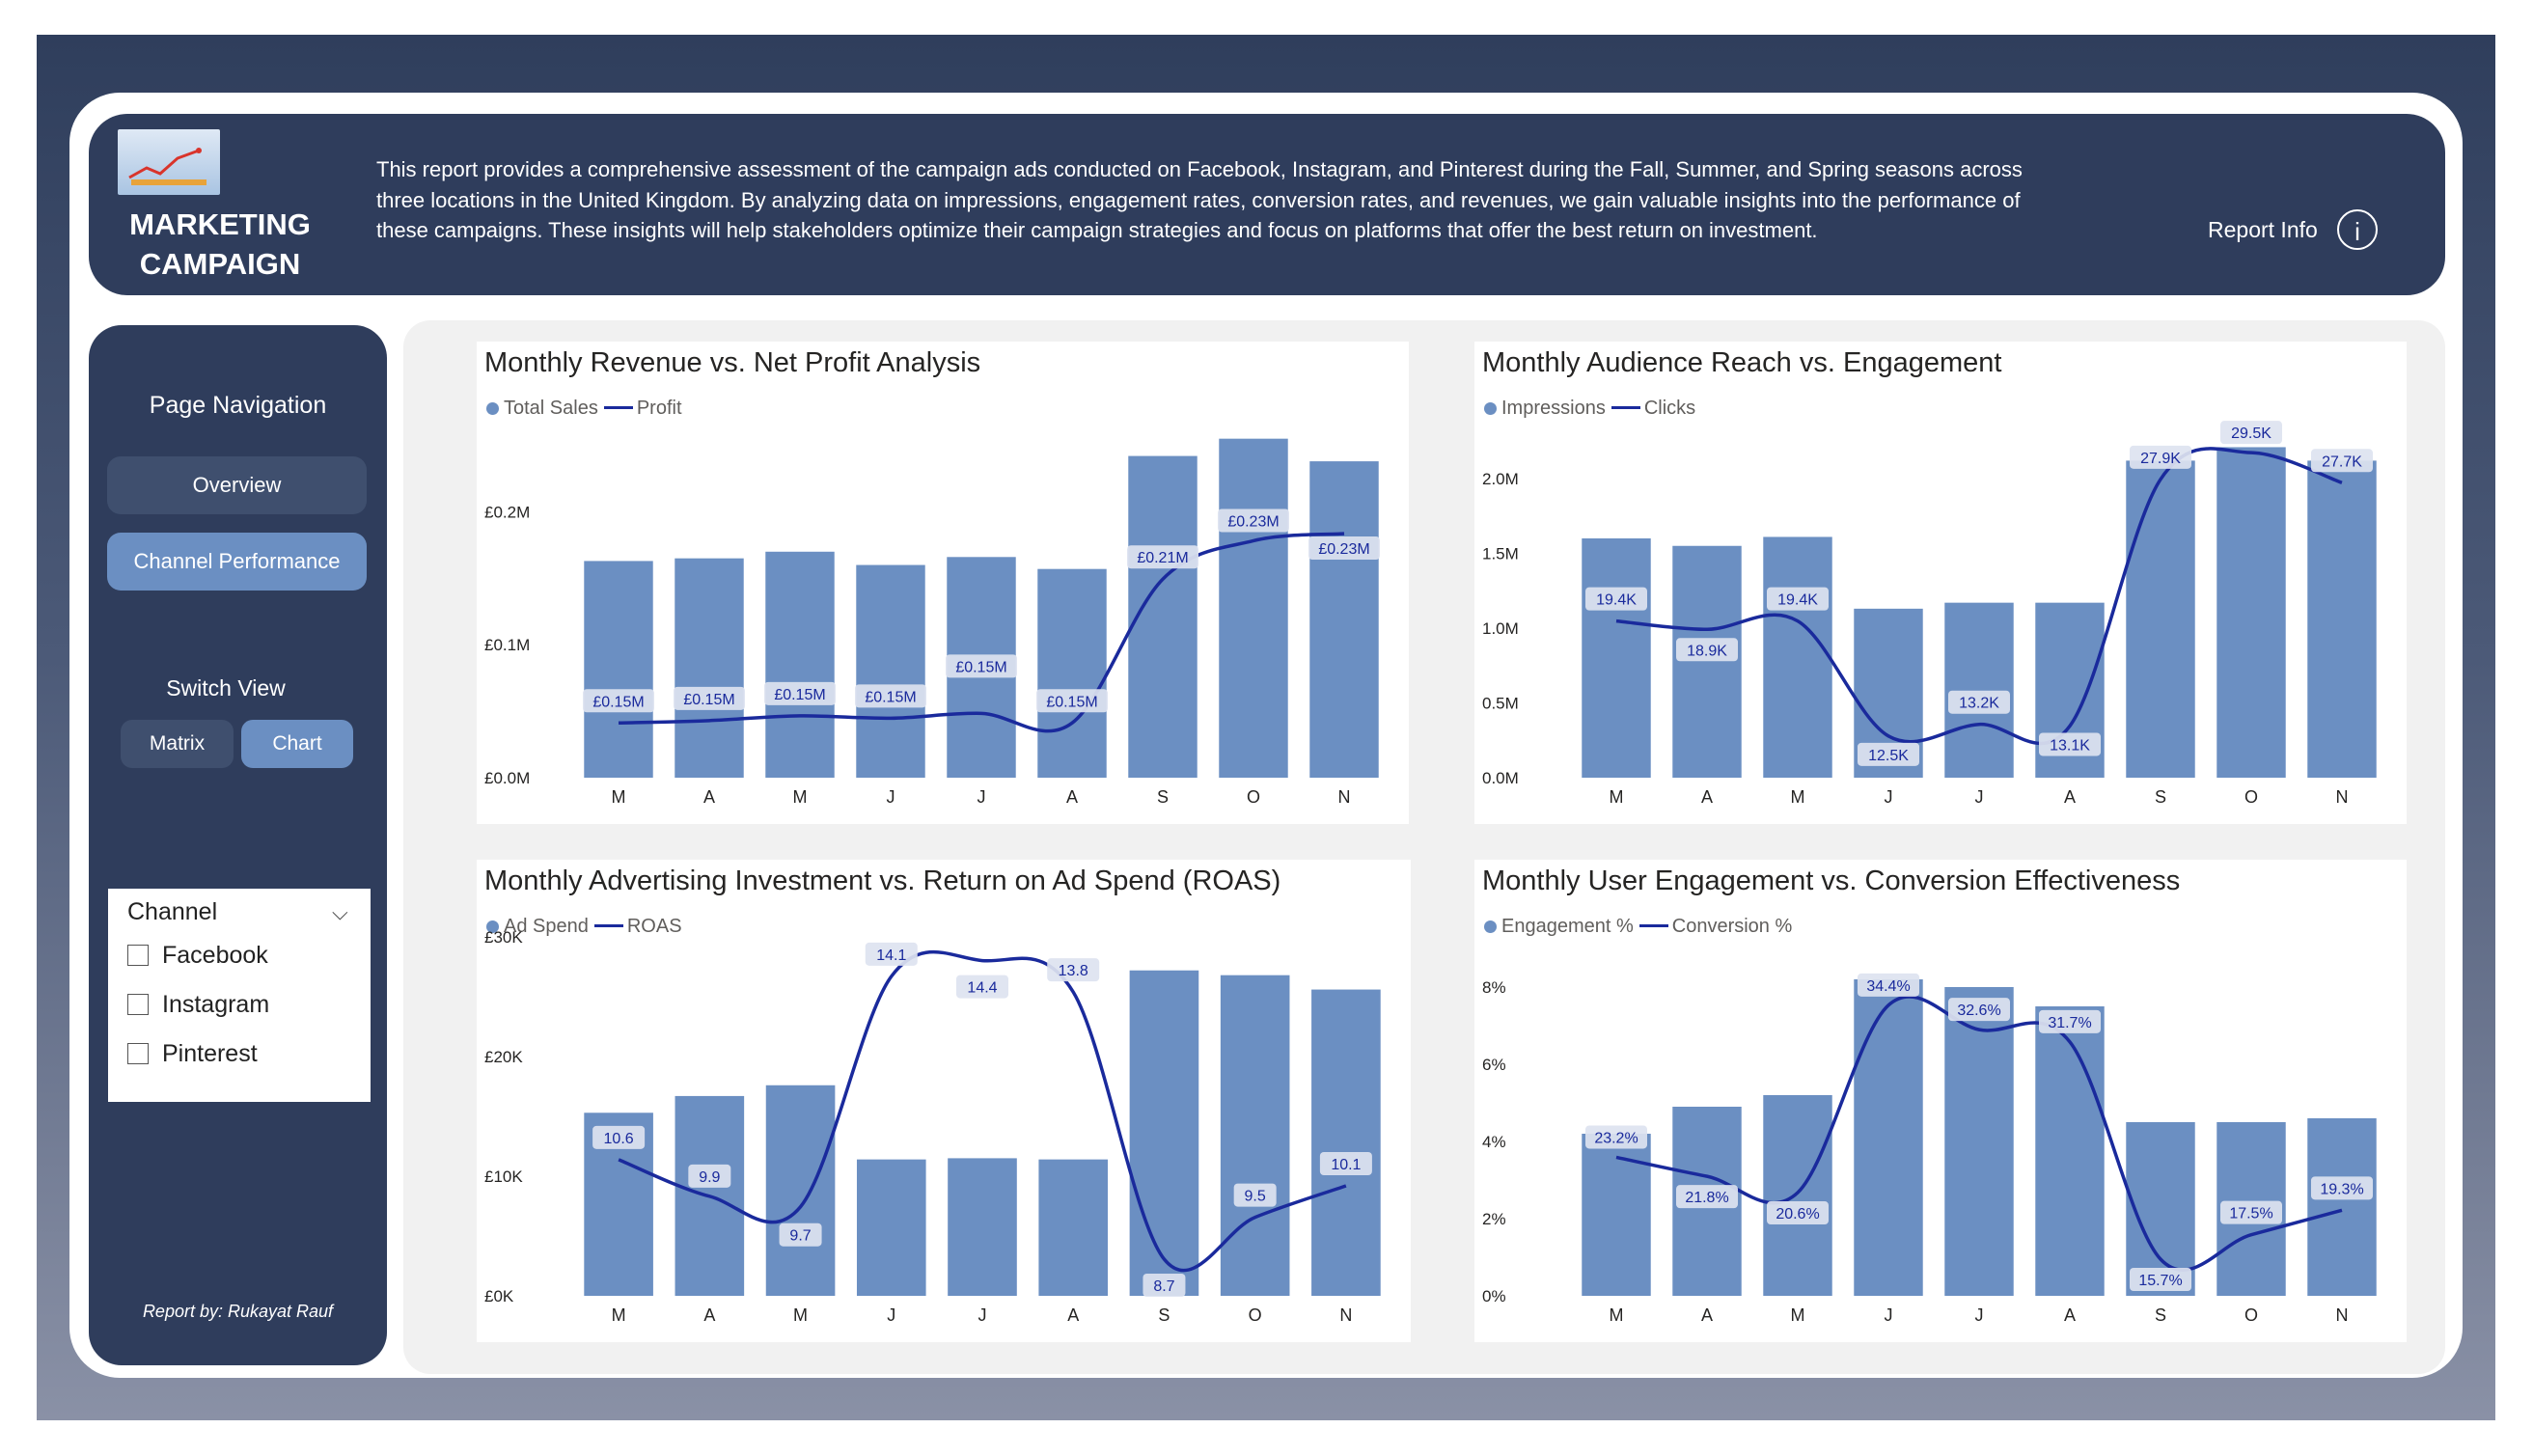 This screenshot has width=2533, height=1456. What do you see at coordinates (198, 1005) in the screenshot?
I see `slicer-option-instagram: Instagram` at bounding box center [198, 1005].